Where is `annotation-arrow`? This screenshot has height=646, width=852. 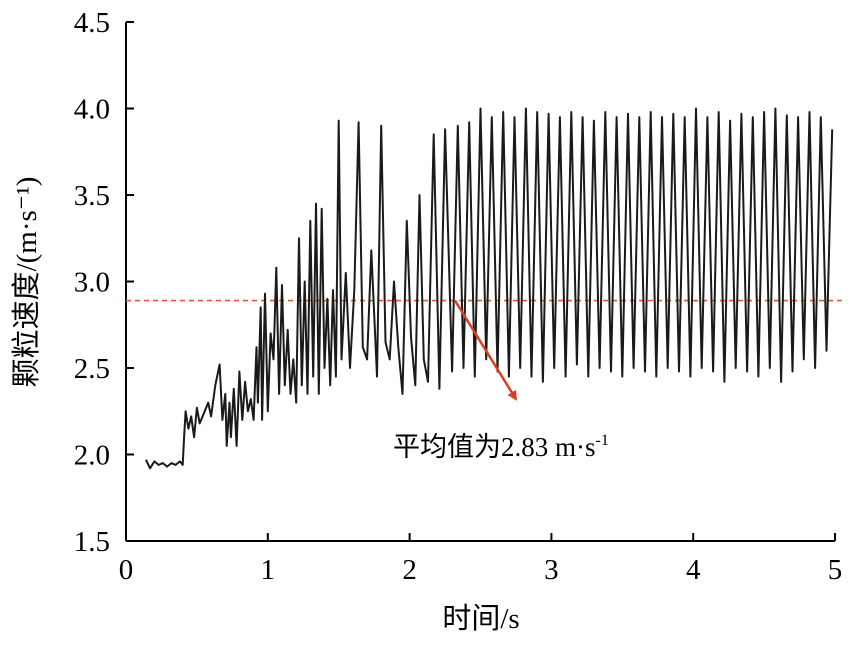
annotation-arrow is located at coordinates (485, 350).